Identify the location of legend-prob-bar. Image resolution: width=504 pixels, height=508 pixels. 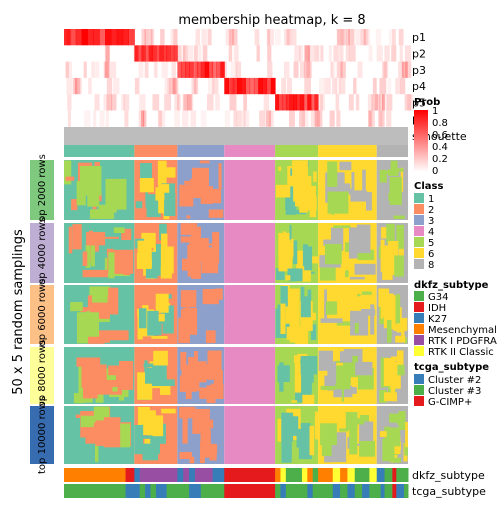
(421, 141).